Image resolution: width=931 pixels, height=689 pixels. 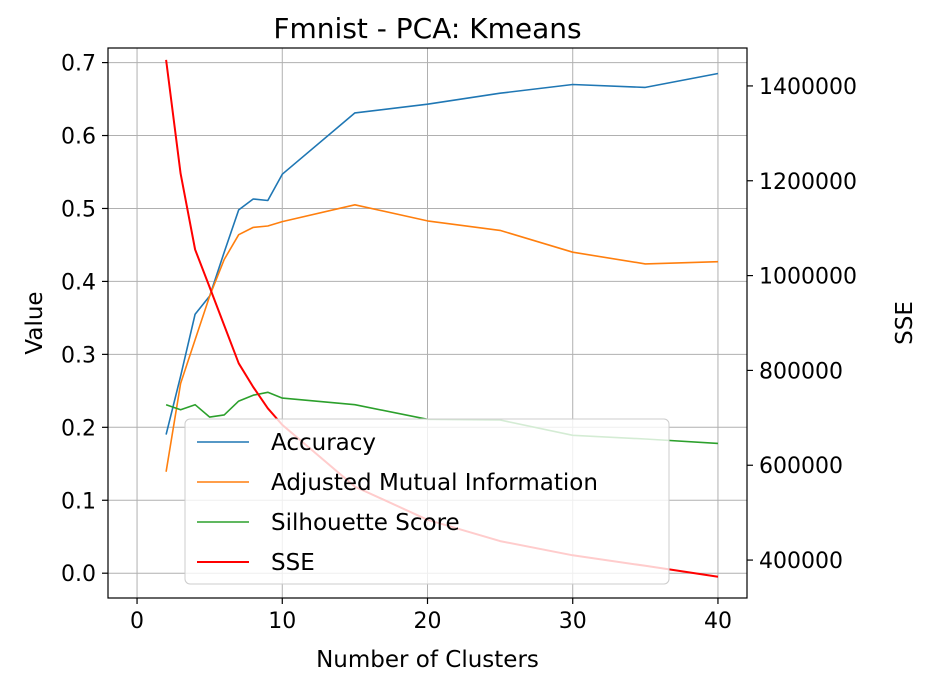 I want to click on legend-label-adjusted-mutual-information: Adjusted Mutual Information, so click(x=434, y=483).